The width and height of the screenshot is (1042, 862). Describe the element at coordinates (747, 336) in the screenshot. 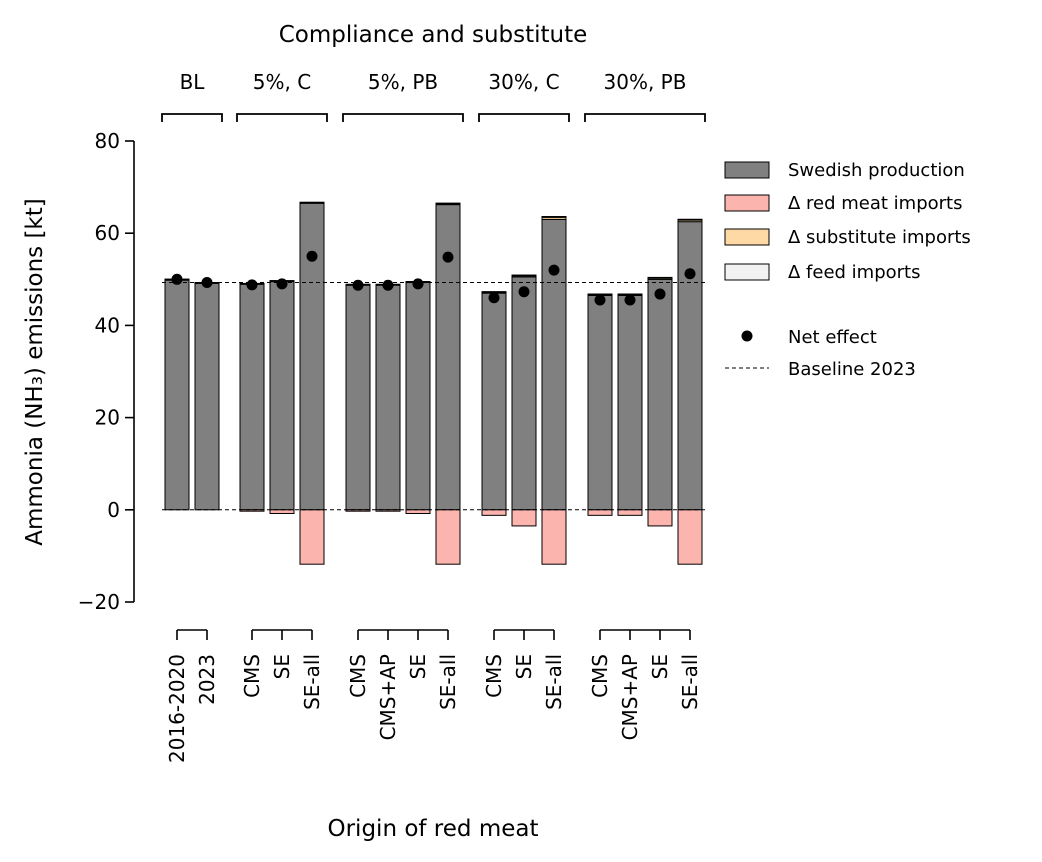

I see `legend-marker-net-effect` at that location.